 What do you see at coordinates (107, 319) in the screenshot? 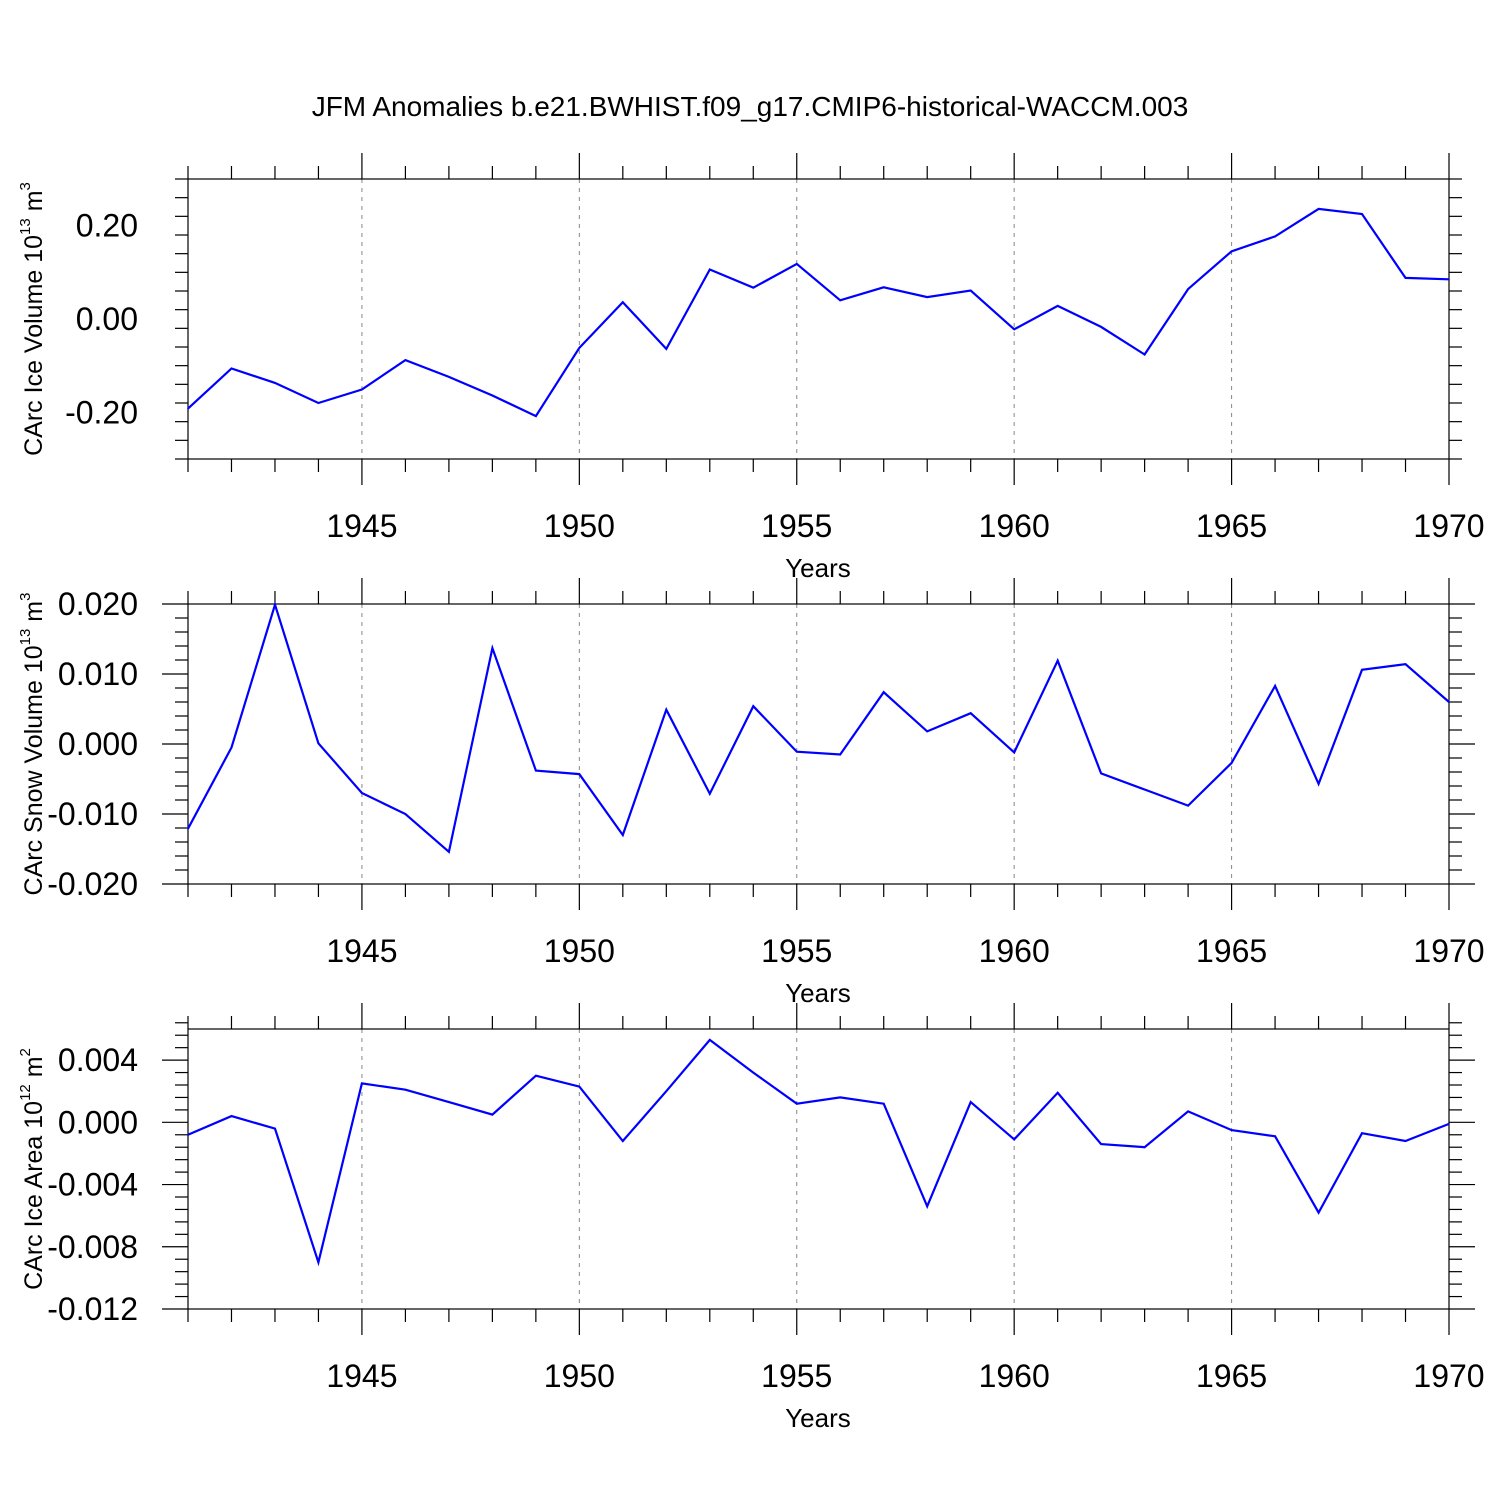
I see `y-tick-label: 0.00` at bounding box center [107, 319].